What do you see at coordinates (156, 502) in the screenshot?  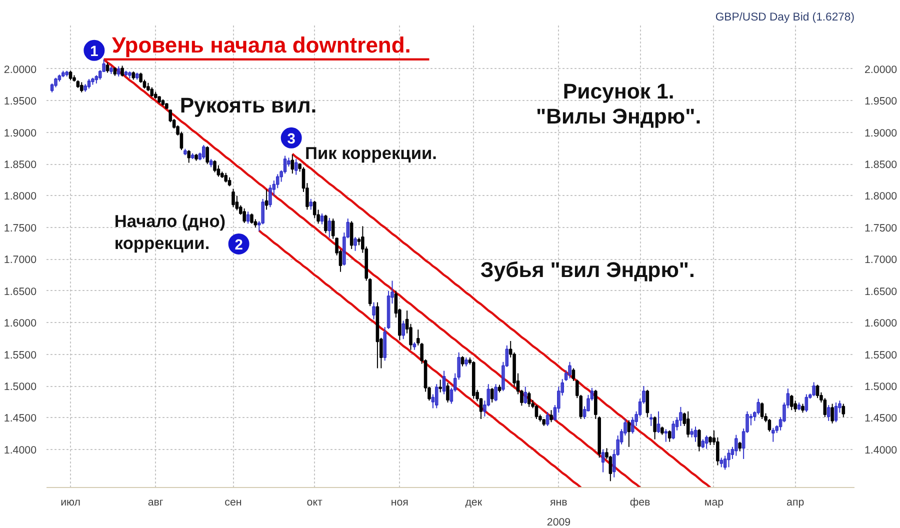 I see `x-tick-label: авг` at bounding box center [156, 502].